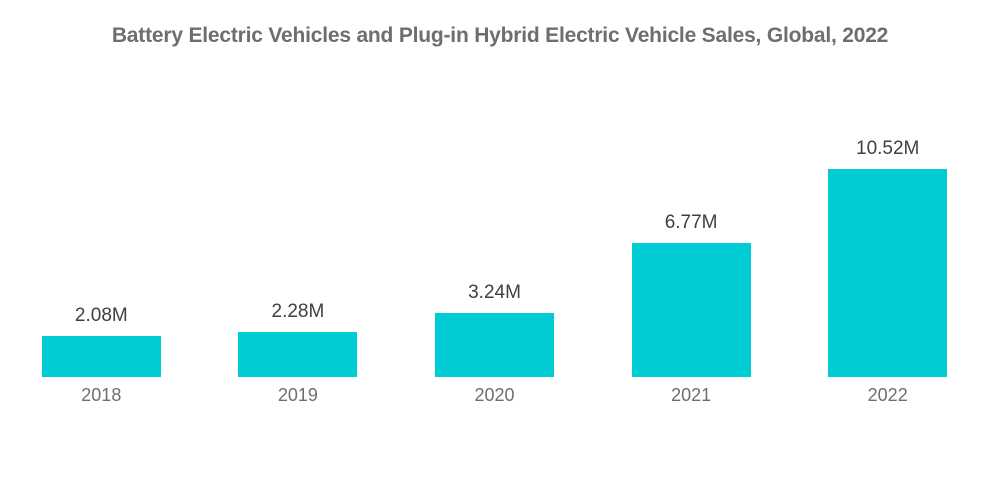 Image resolution: width=1000 pixels, height=504 pixels. Describe the element at coordinates (298, 311) in the screenshot. I see `bar-value-label: 2.28M` at that location.